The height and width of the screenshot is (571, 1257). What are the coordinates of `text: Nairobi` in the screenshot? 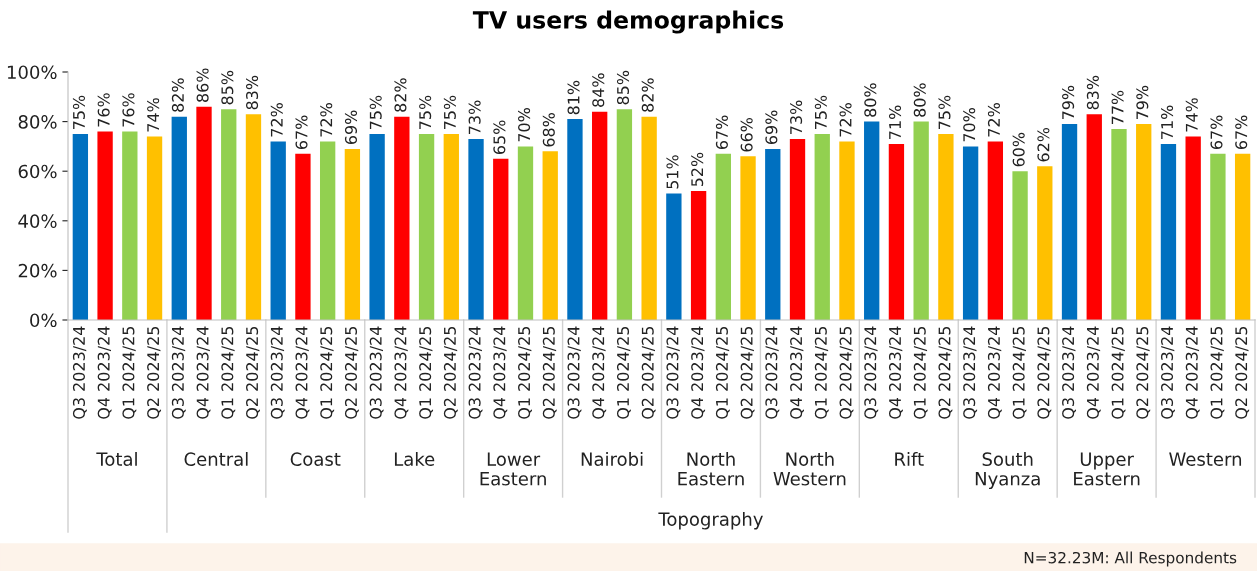 It's located at (612, 459).